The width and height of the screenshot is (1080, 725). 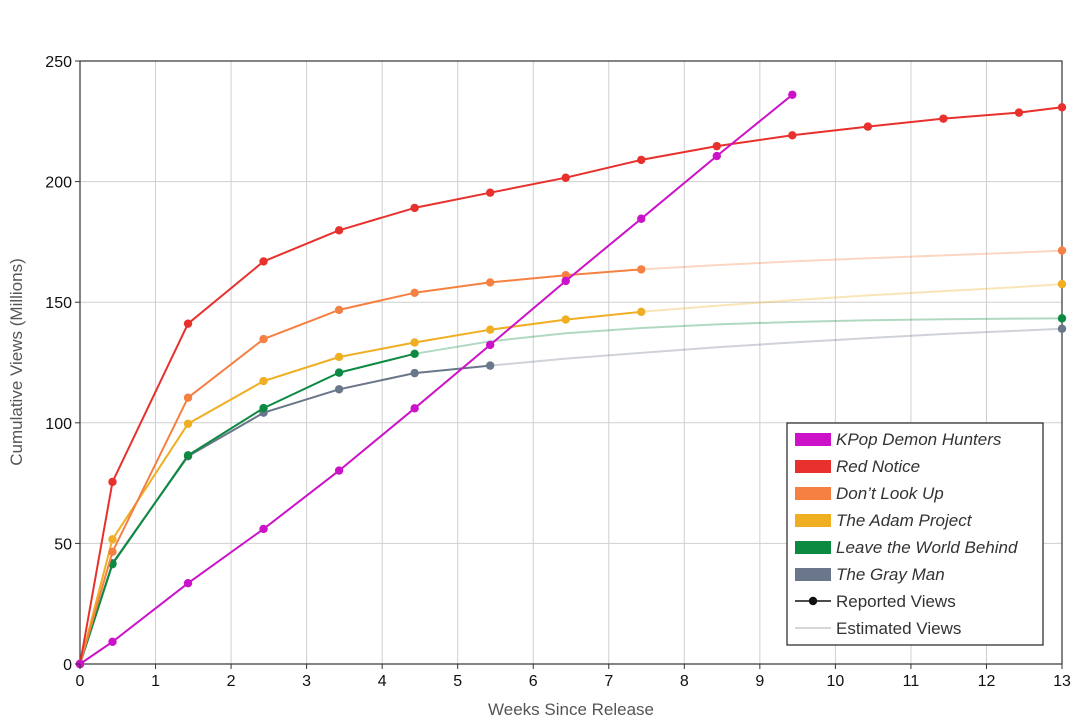 What do you see at coordinates (306, 681) in the screenshot?
I see `x-tick-label: 3` at bounding box center [306, 681].